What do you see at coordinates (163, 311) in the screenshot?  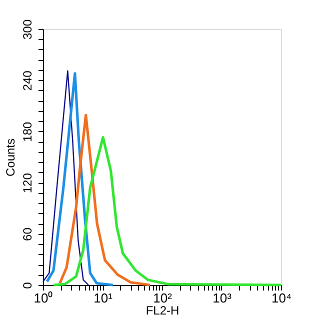 I see `x-axis-title: FL2-H` at bounding box center [163, 311].